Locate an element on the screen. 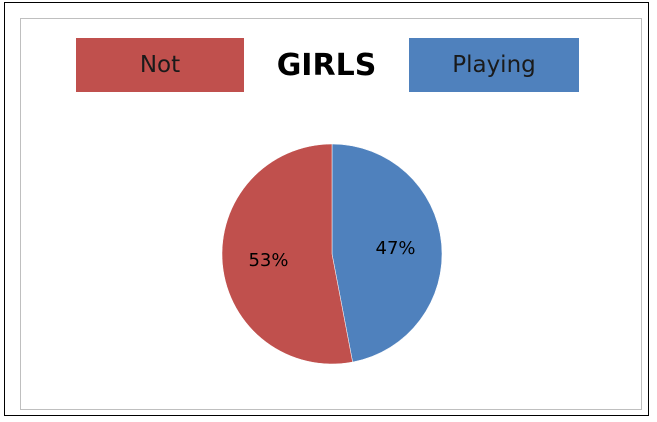 This screenshot has width=657, height=422. pie-slice-not is located at coordinates (287, 254).